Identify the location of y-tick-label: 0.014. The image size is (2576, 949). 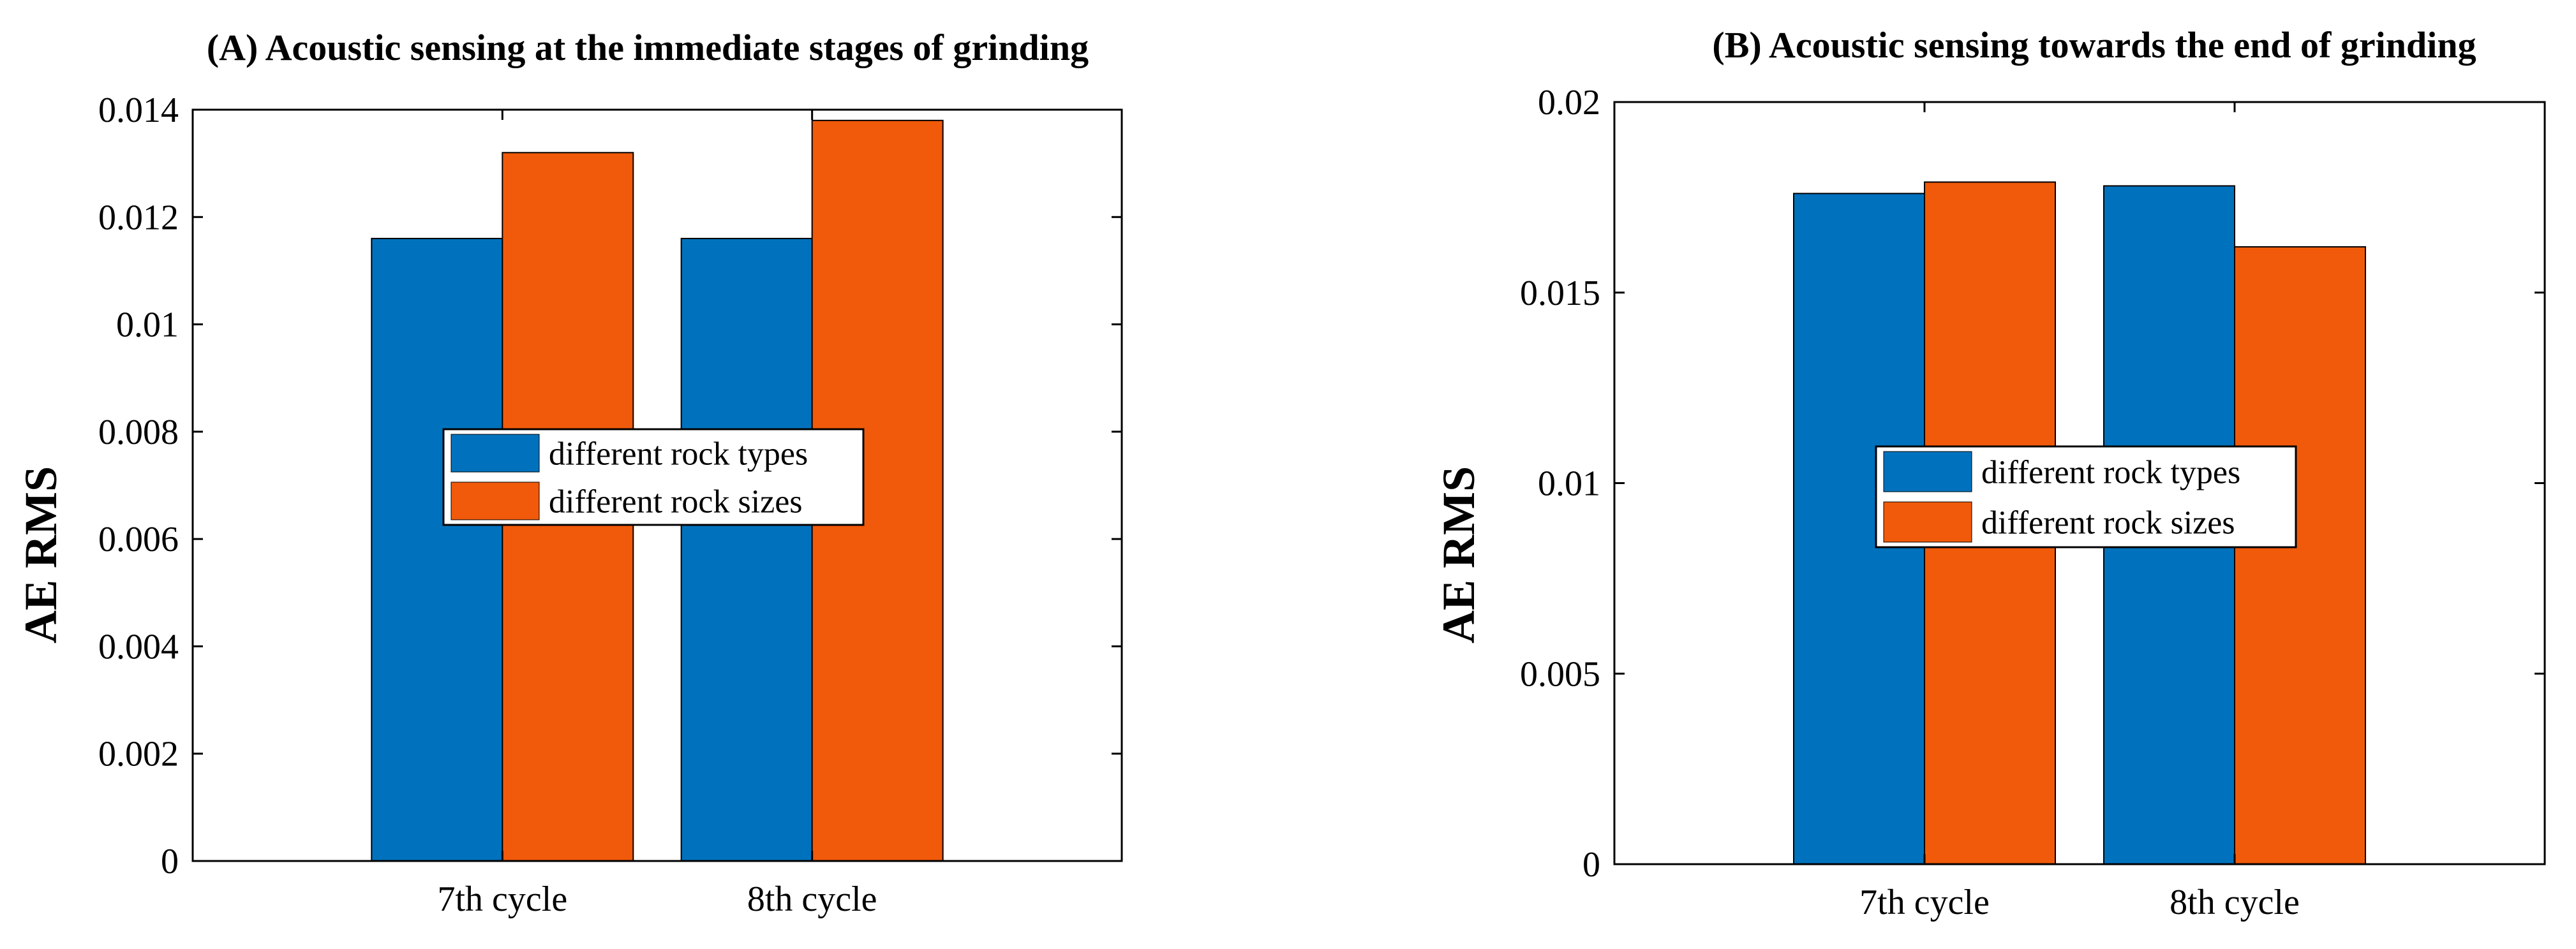
(138, 110).